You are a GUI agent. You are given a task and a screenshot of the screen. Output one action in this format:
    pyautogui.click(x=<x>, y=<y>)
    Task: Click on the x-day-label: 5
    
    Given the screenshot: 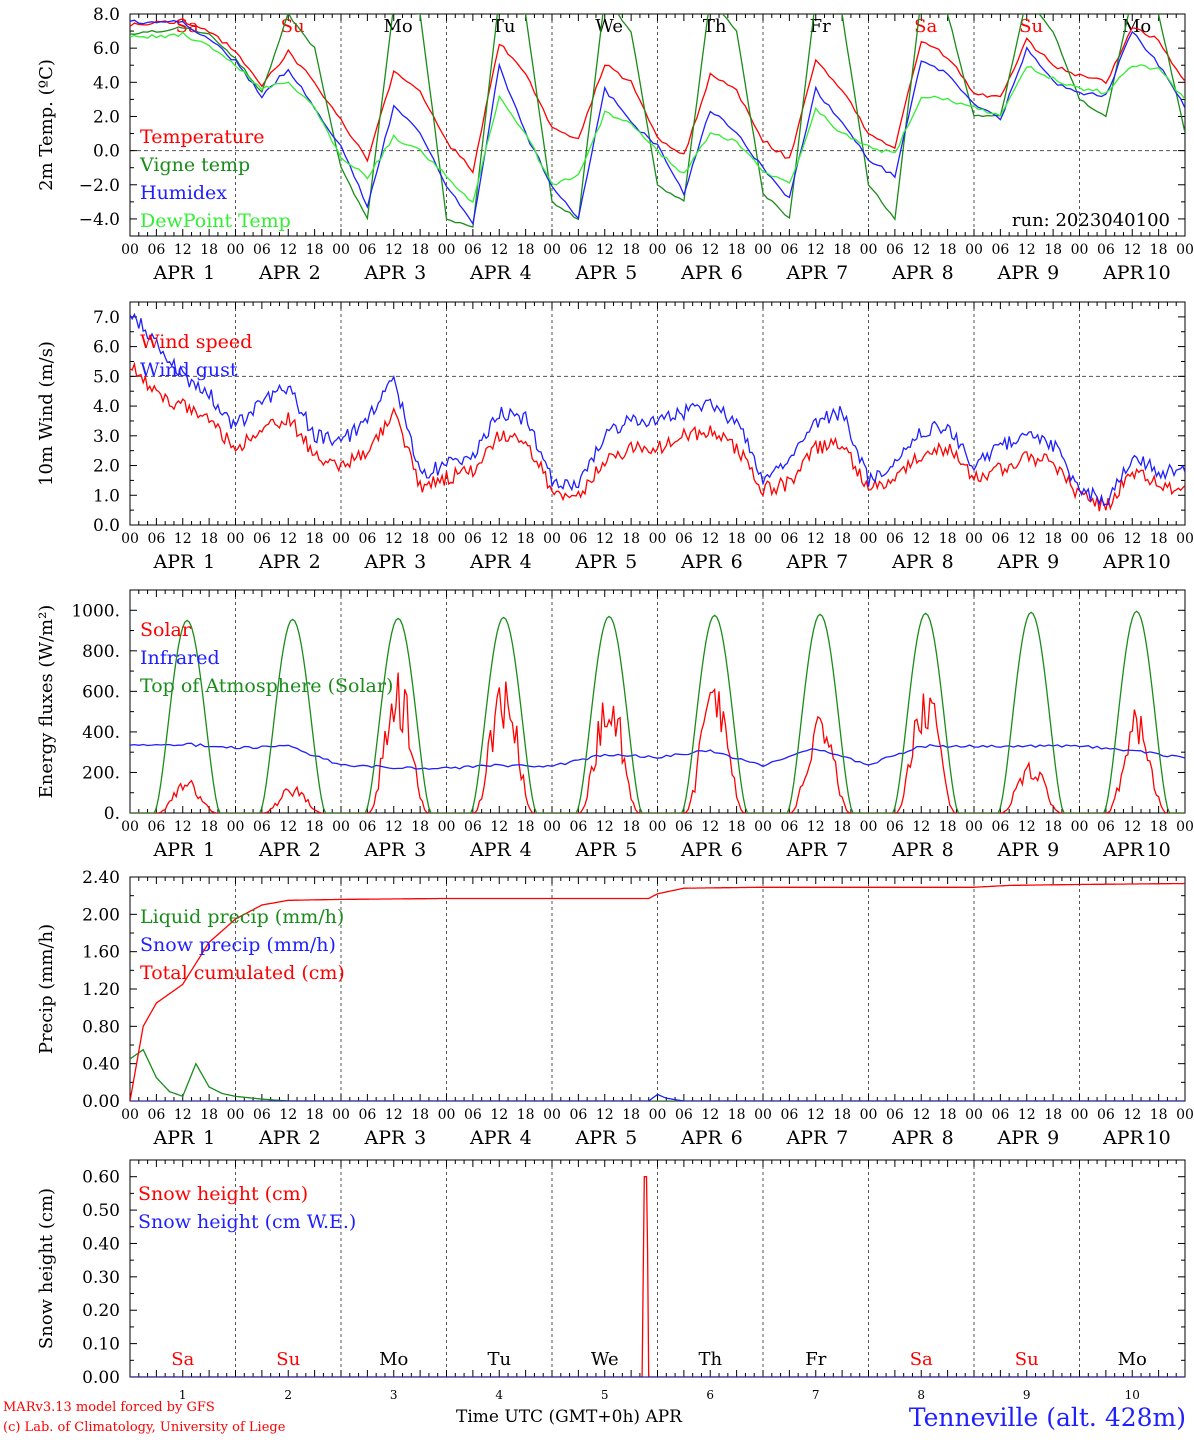 What is the action you would take?
    pyautogui.click(x=631, y=562)
    